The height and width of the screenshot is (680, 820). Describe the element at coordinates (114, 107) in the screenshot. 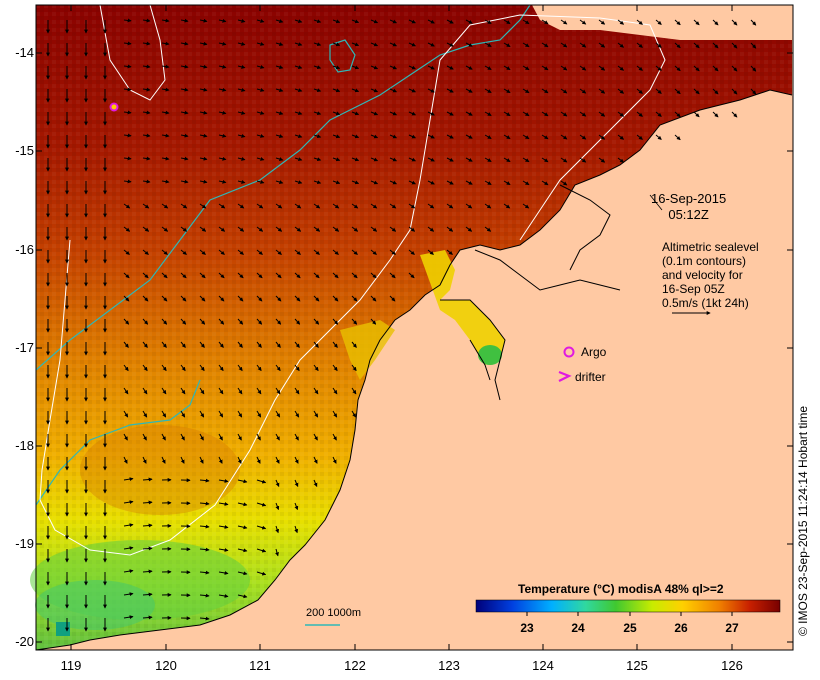

I see `argo-float-marker` at that location.